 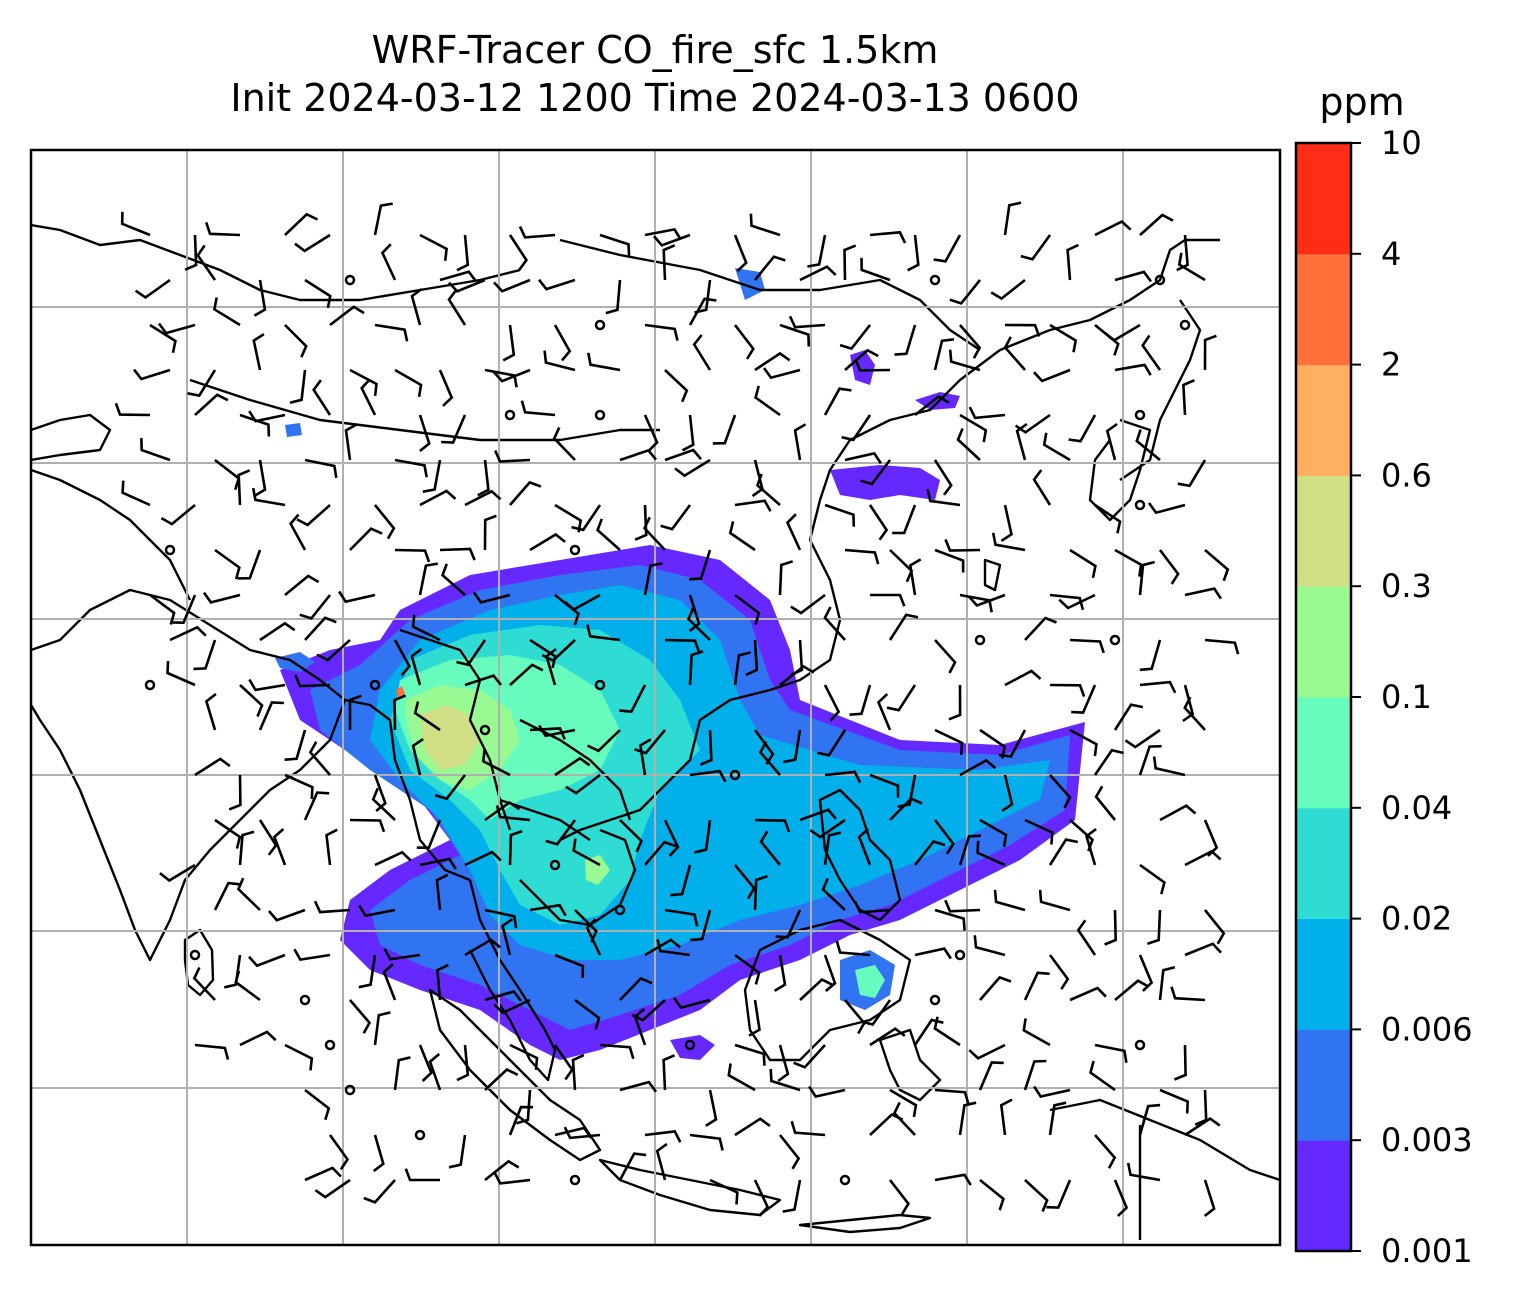 I want to click on colorbar-tick-label: 0.1, so click(x=1406, y=697).